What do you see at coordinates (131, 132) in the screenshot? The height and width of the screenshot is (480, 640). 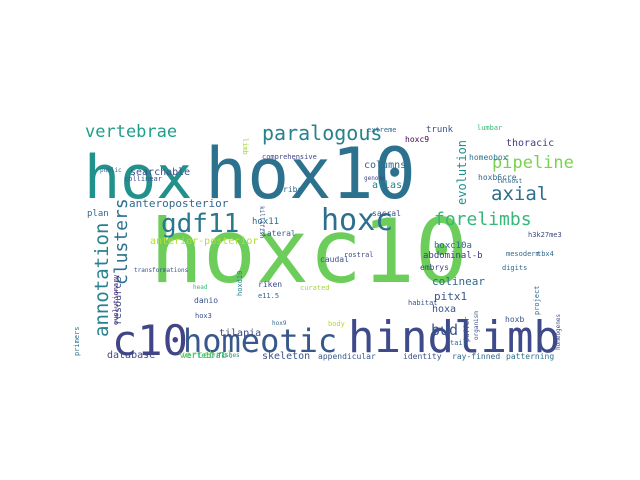 I see `word-vertebrae: vertebrae` at bounding box center [131, 132].